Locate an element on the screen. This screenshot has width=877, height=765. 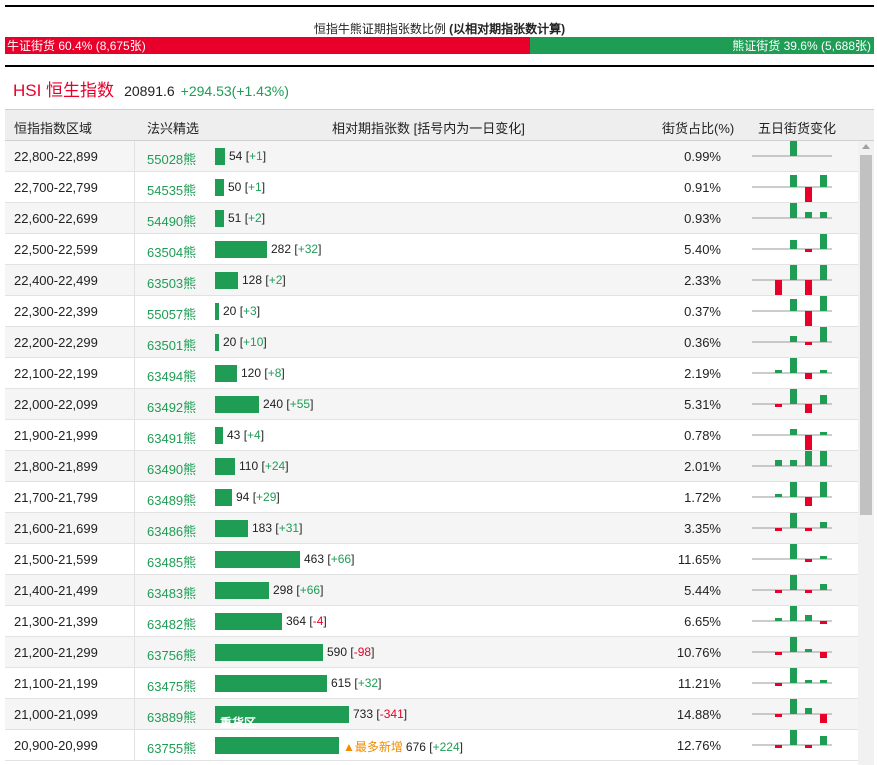
count-label: 590 [-98] is located at coordinates (350, 652).